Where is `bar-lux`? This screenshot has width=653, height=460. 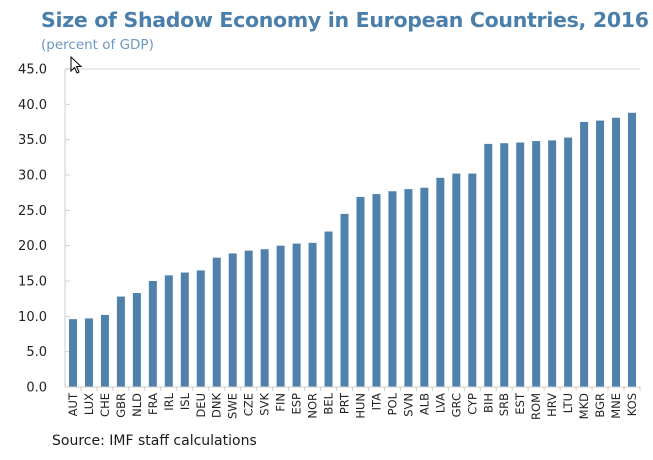
bar-lux is located at coordinates (88, 352).